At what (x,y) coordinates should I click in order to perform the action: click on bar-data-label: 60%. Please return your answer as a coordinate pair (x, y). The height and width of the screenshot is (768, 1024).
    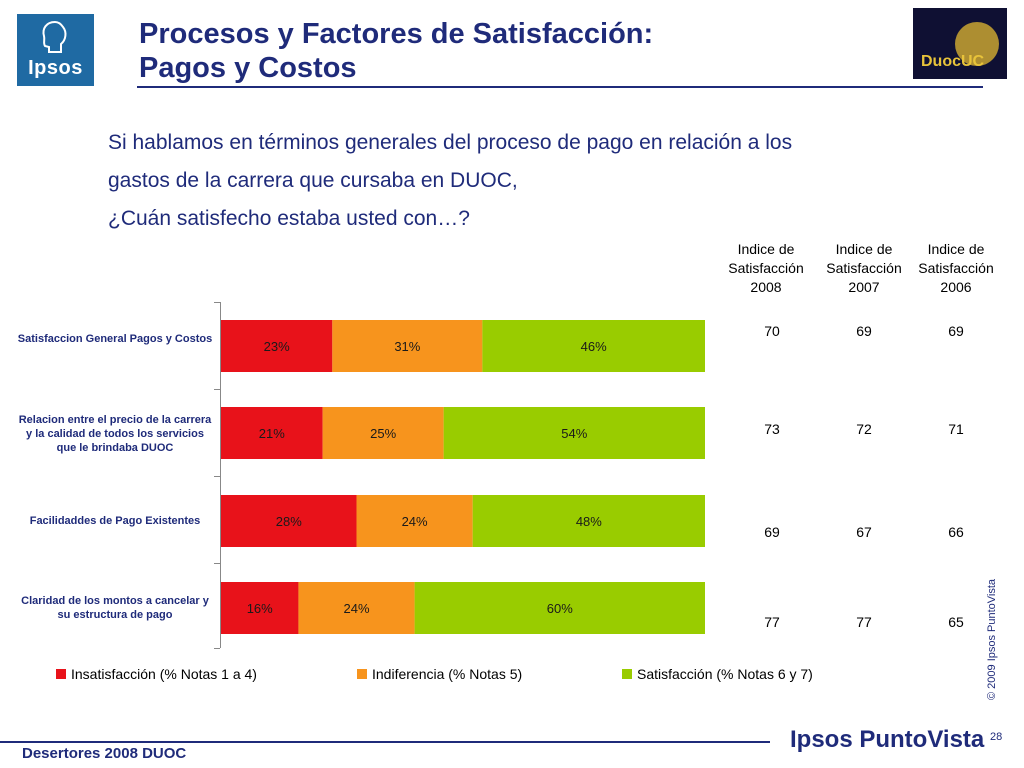
    Looking at the image, I should click on (560, 608).